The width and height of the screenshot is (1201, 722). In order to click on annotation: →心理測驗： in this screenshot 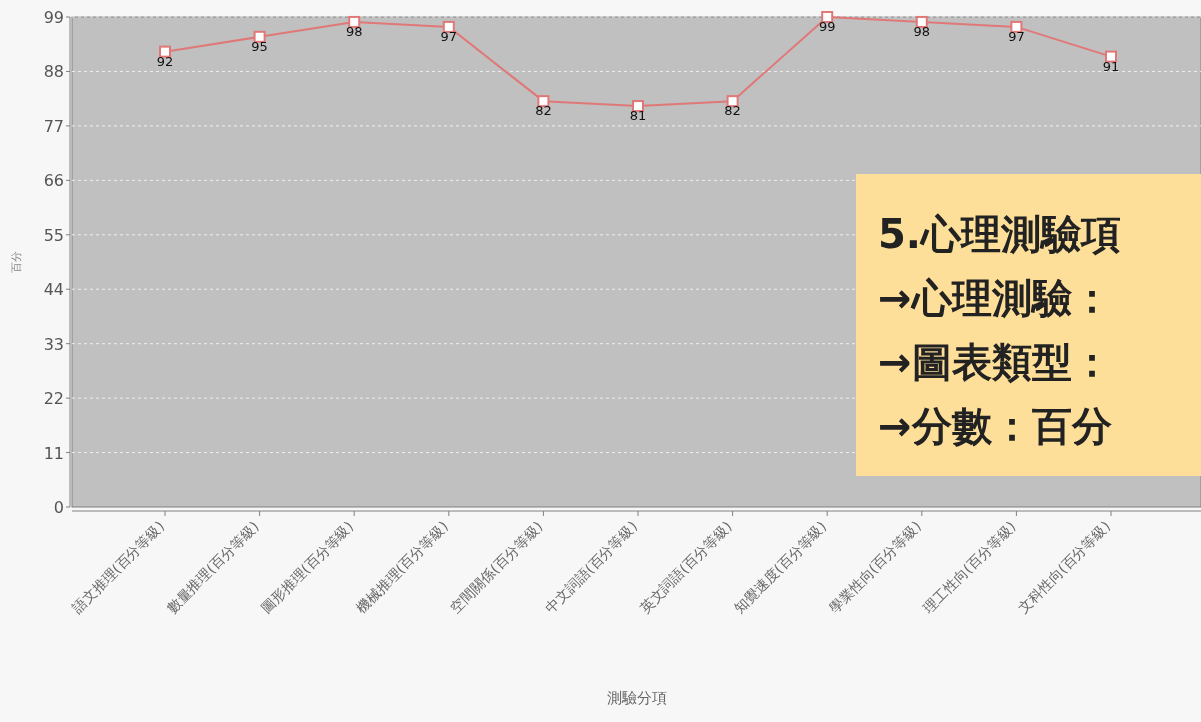, I will do `click(995, 298)`.